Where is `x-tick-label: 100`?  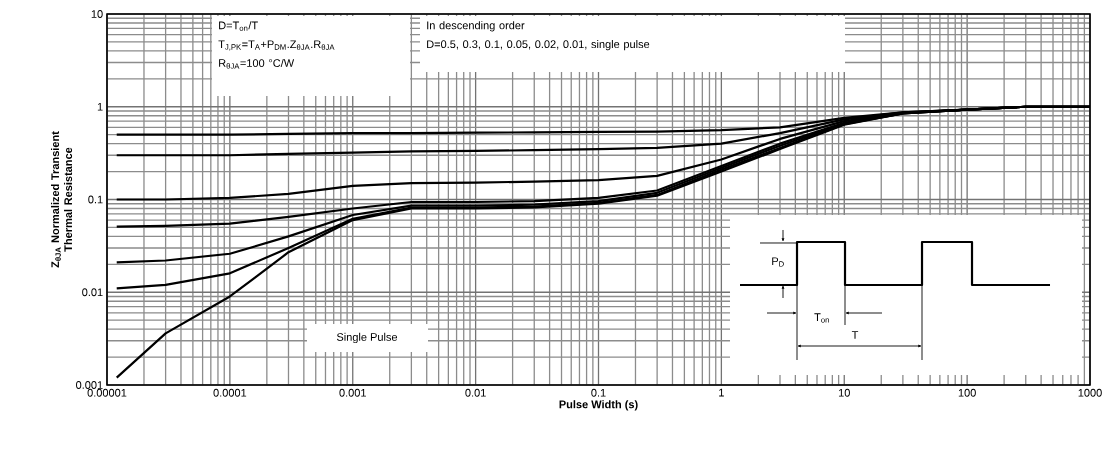 x-tick-label: 100 is located at coordinates (967, 392).